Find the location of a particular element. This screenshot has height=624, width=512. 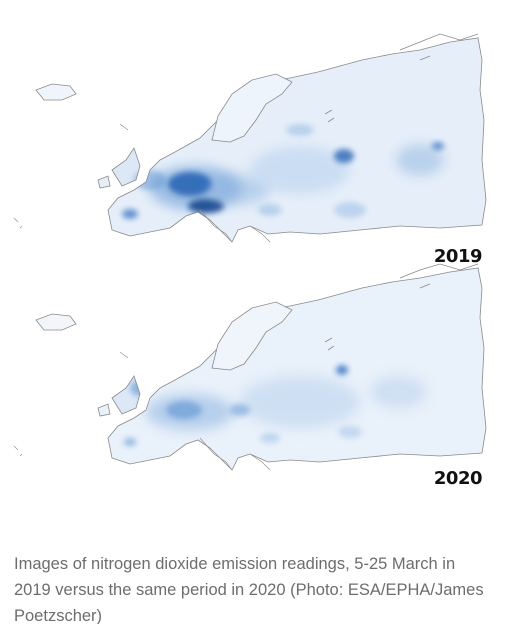

year-label-2020: 2020 is located at coordinates (458, 478).